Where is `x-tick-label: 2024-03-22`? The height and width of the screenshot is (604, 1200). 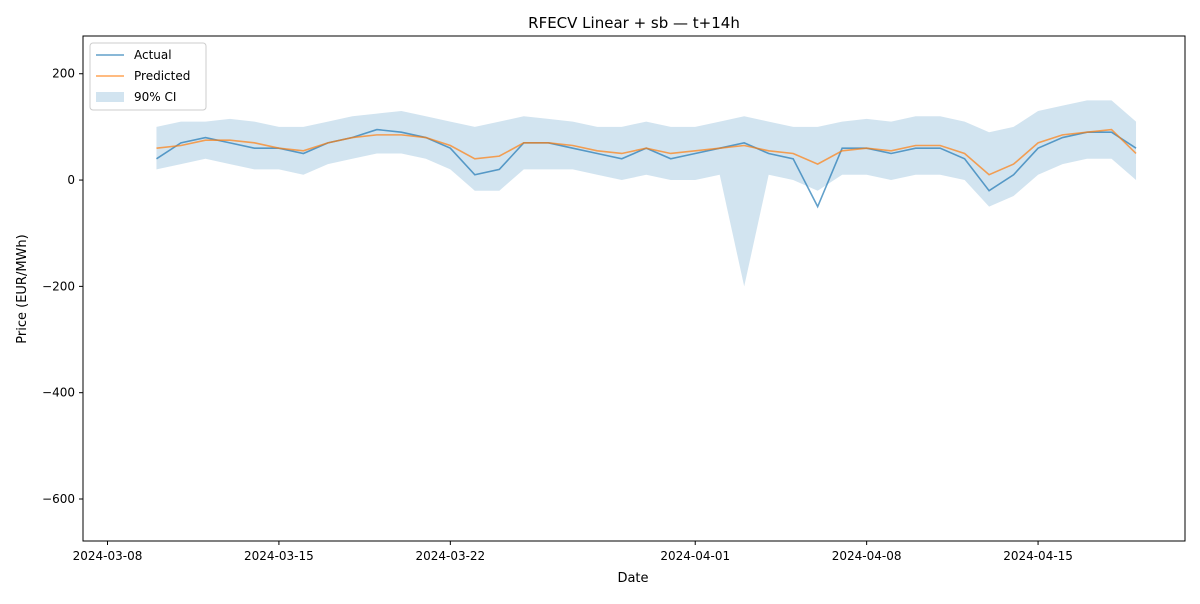
x-tick-label: 2024-03-22 is located at coordinates (450, 556).